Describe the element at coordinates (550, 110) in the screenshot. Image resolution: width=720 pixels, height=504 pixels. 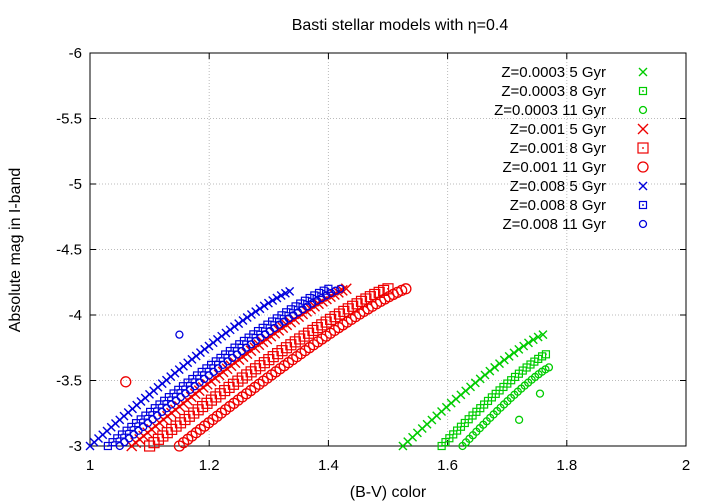
I see `legend-label: Z=0.0003 11 Gyr` at that location.